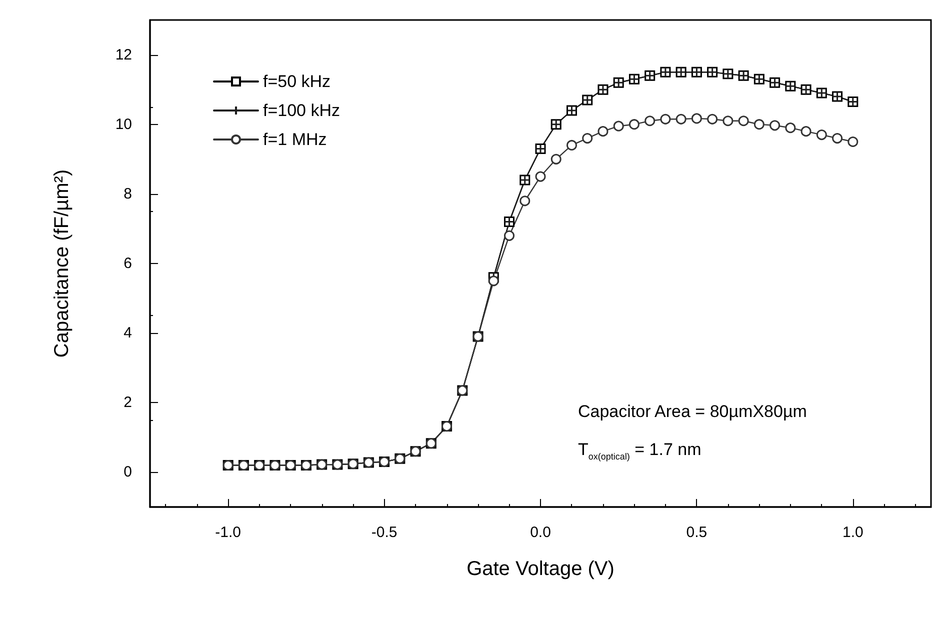  Describe the element at coordinates (697, 532) in the screenshot. I see `x-tick-label: 0.5` at that location.